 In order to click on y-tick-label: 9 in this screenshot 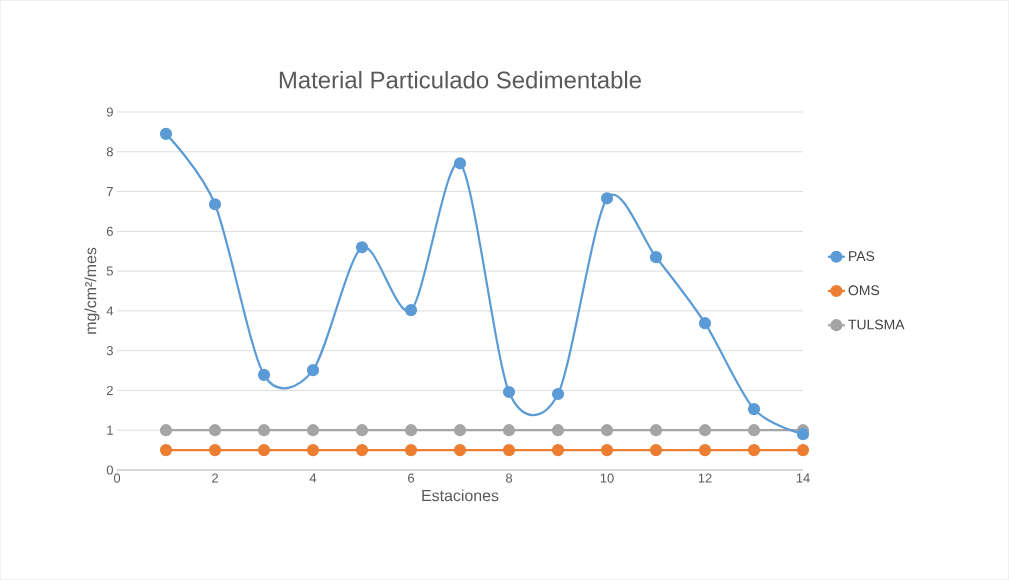, I will do `click(109, 112)`.